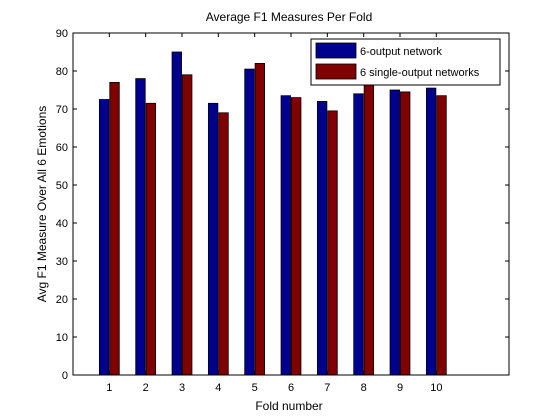 The width and height of the screenshot is (560, 420). Describe the element at coordinates (62, 300) in the screenshot. I see `y-tick-label-20: 20` at that location.